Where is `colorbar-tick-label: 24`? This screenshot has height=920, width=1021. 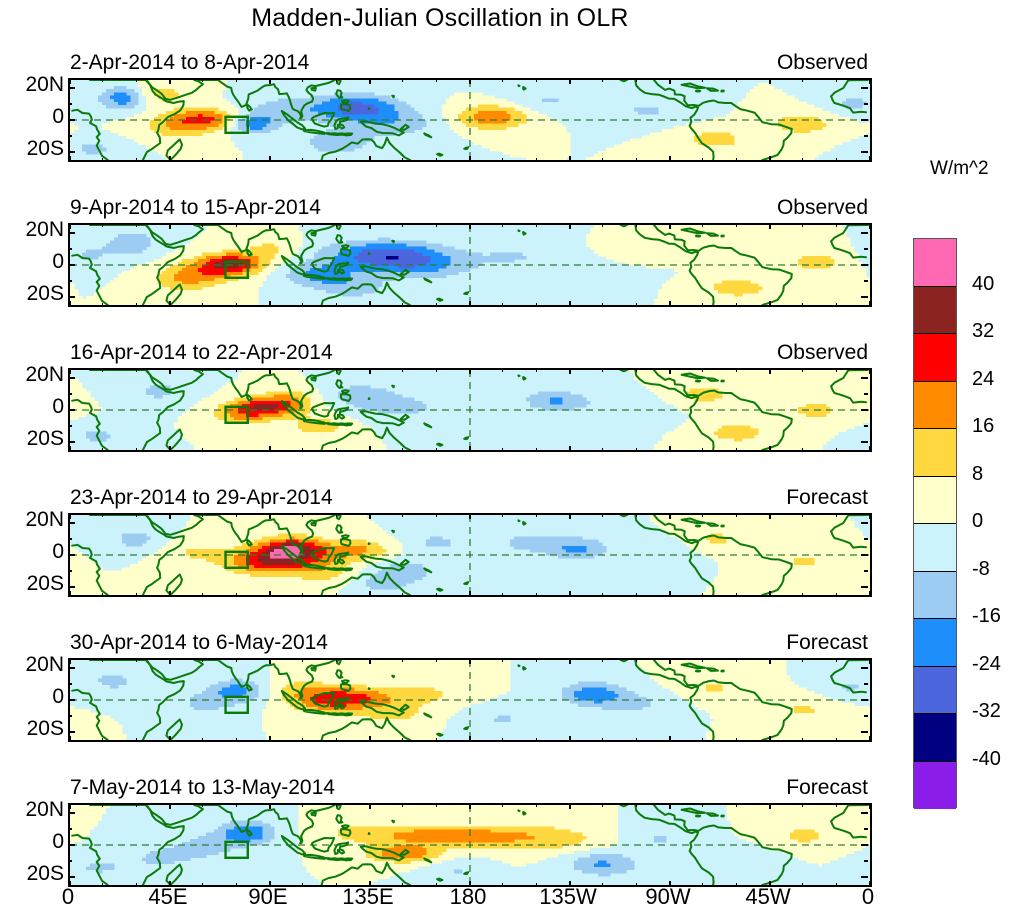
colorbar-tick-label: 24 is located at coordinates (983, 378).